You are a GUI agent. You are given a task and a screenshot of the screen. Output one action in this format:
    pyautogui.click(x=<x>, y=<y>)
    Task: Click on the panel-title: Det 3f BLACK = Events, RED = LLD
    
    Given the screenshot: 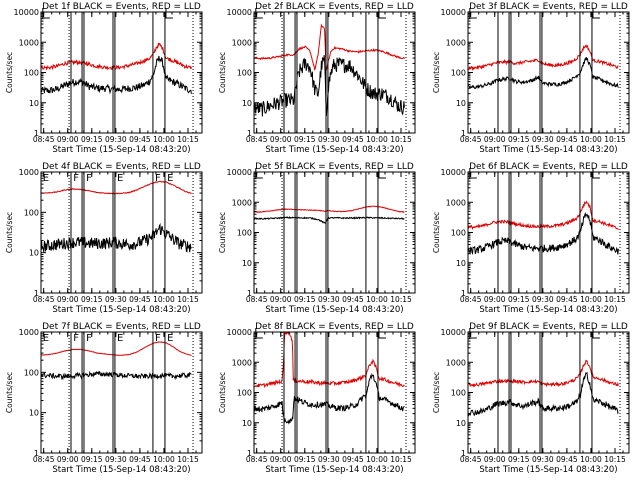 What is the action you would take?
    pyautogui.click(x=548, y=7)
    